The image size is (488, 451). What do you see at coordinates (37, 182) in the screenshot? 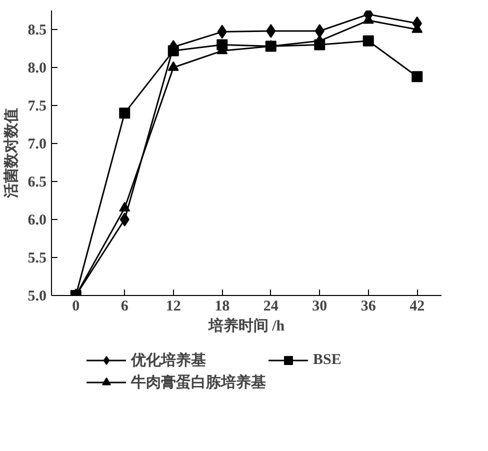
I see `y-tick-label: 6.5` at bounding box center [37, 182].